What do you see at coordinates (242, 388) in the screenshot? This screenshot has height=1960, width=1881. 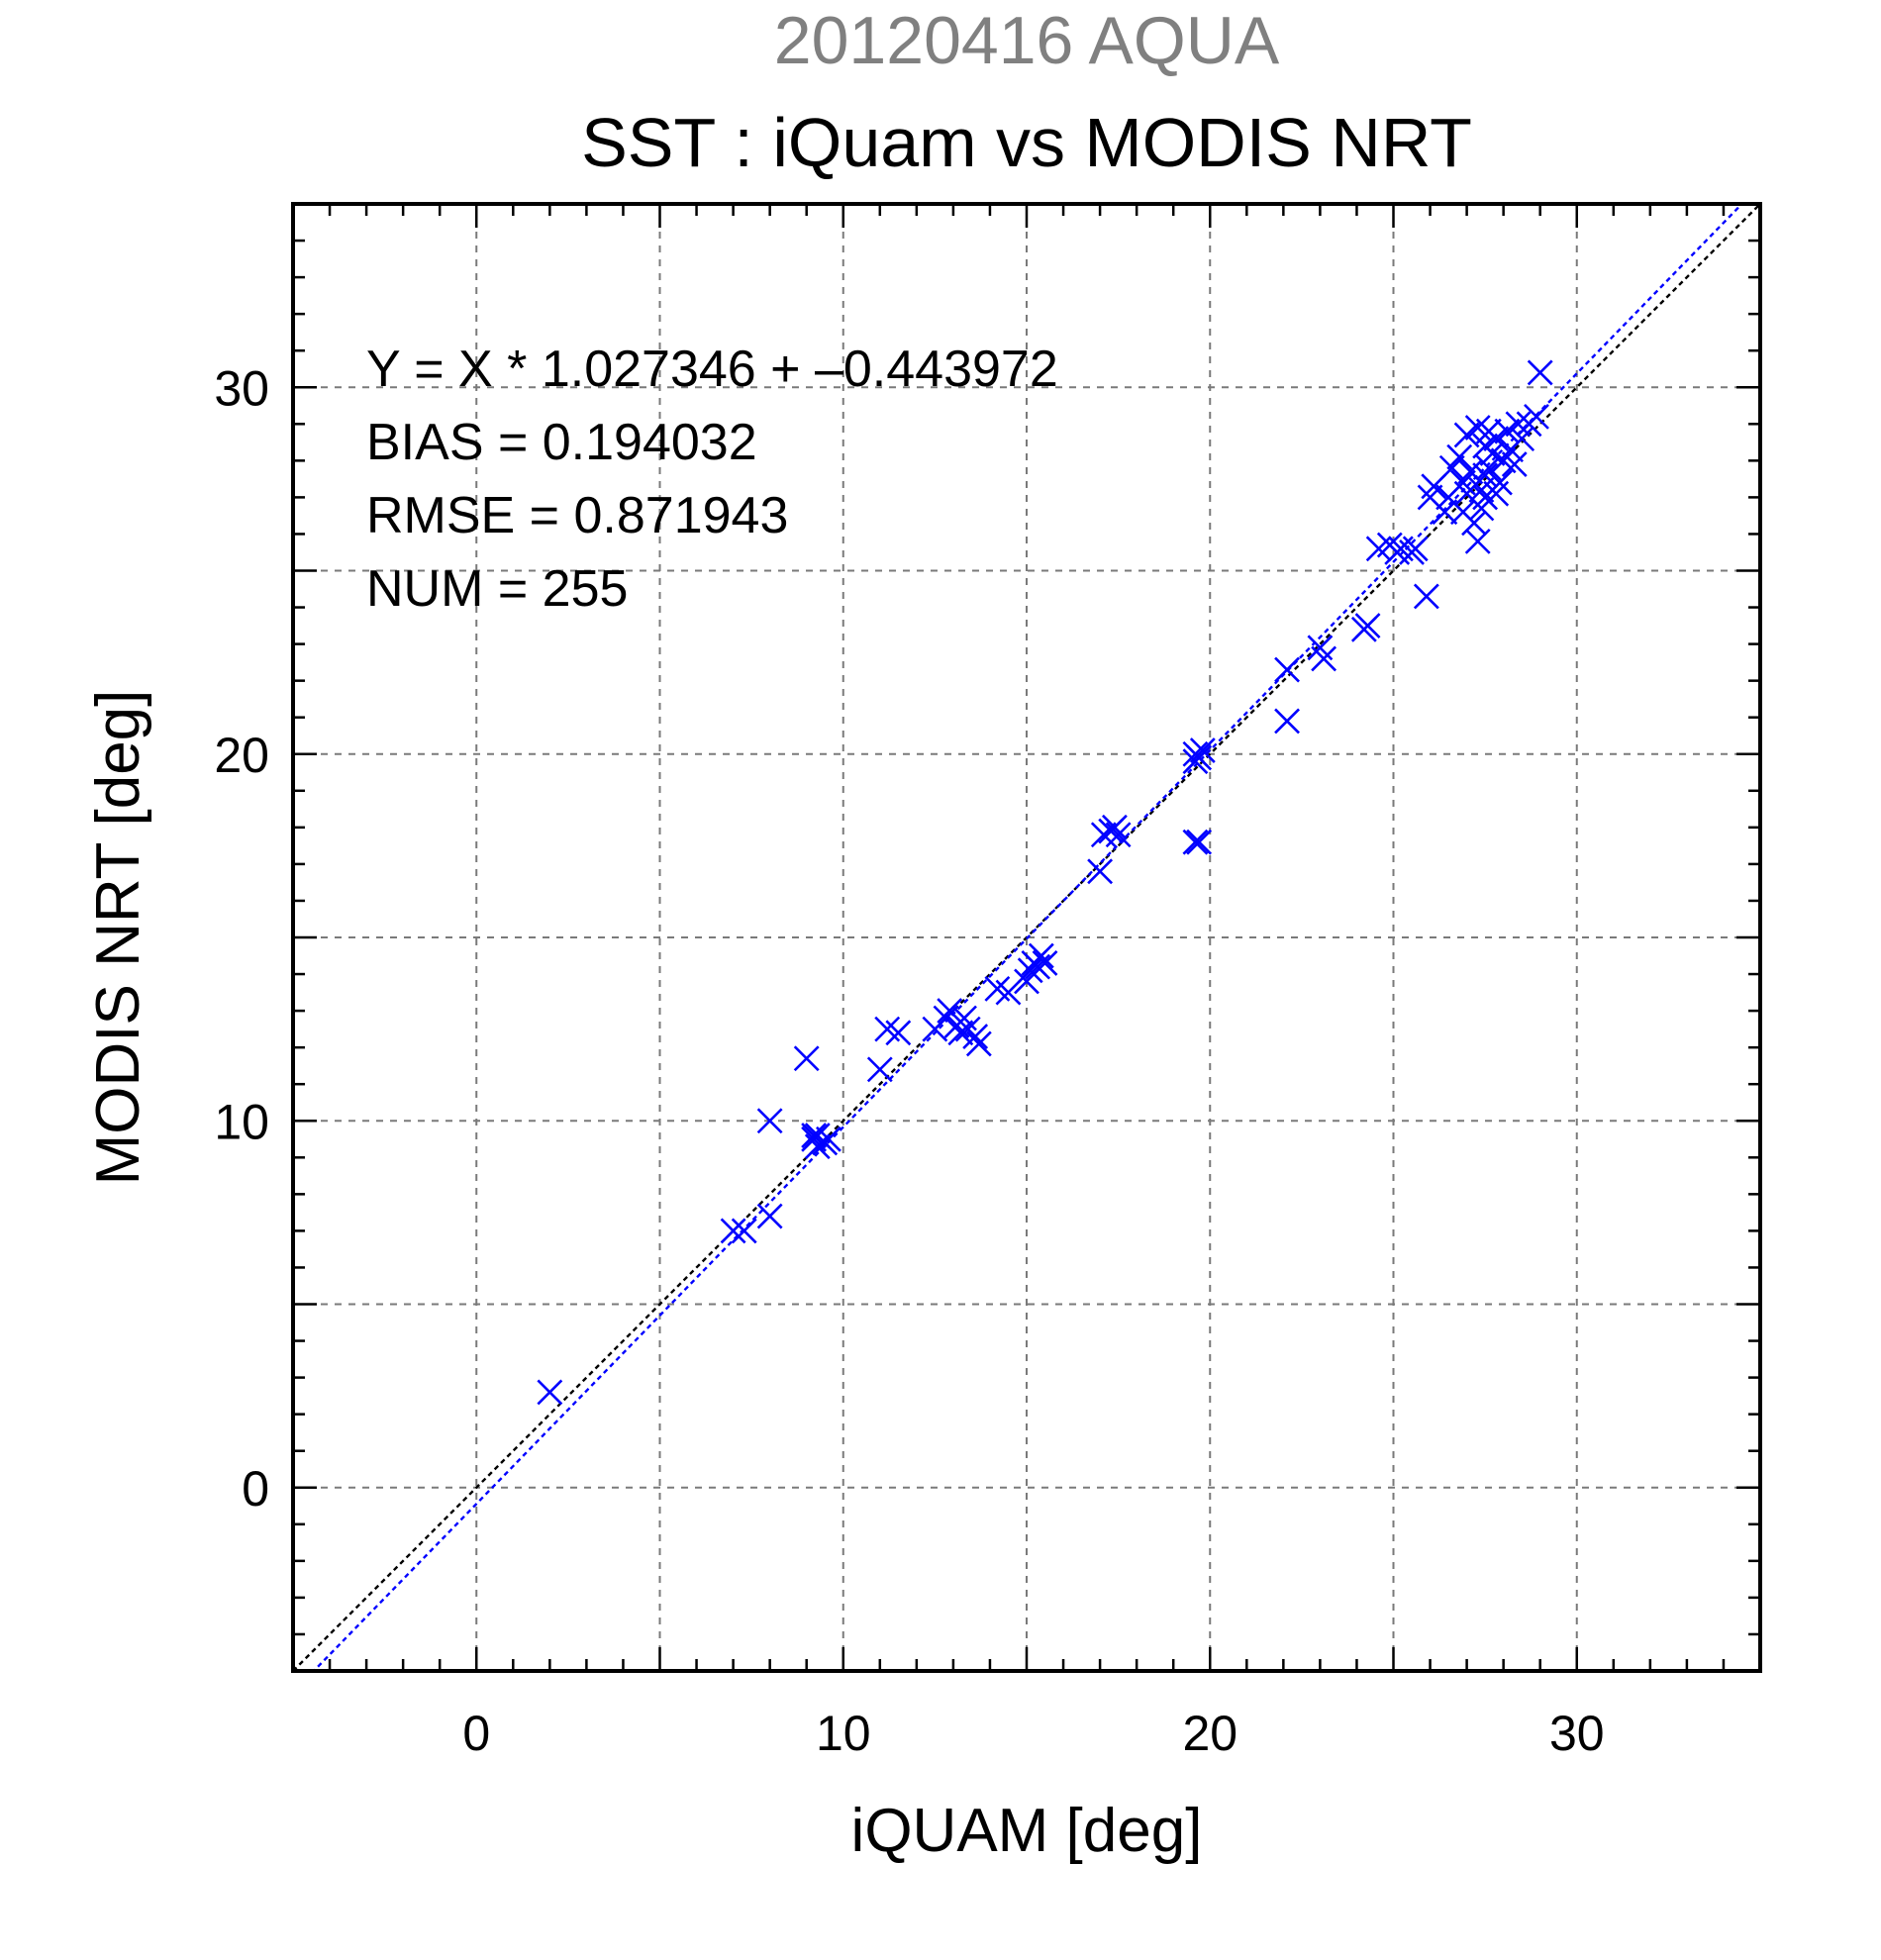 I see `y-tick-label: 30` at bounding box center [242, 388].